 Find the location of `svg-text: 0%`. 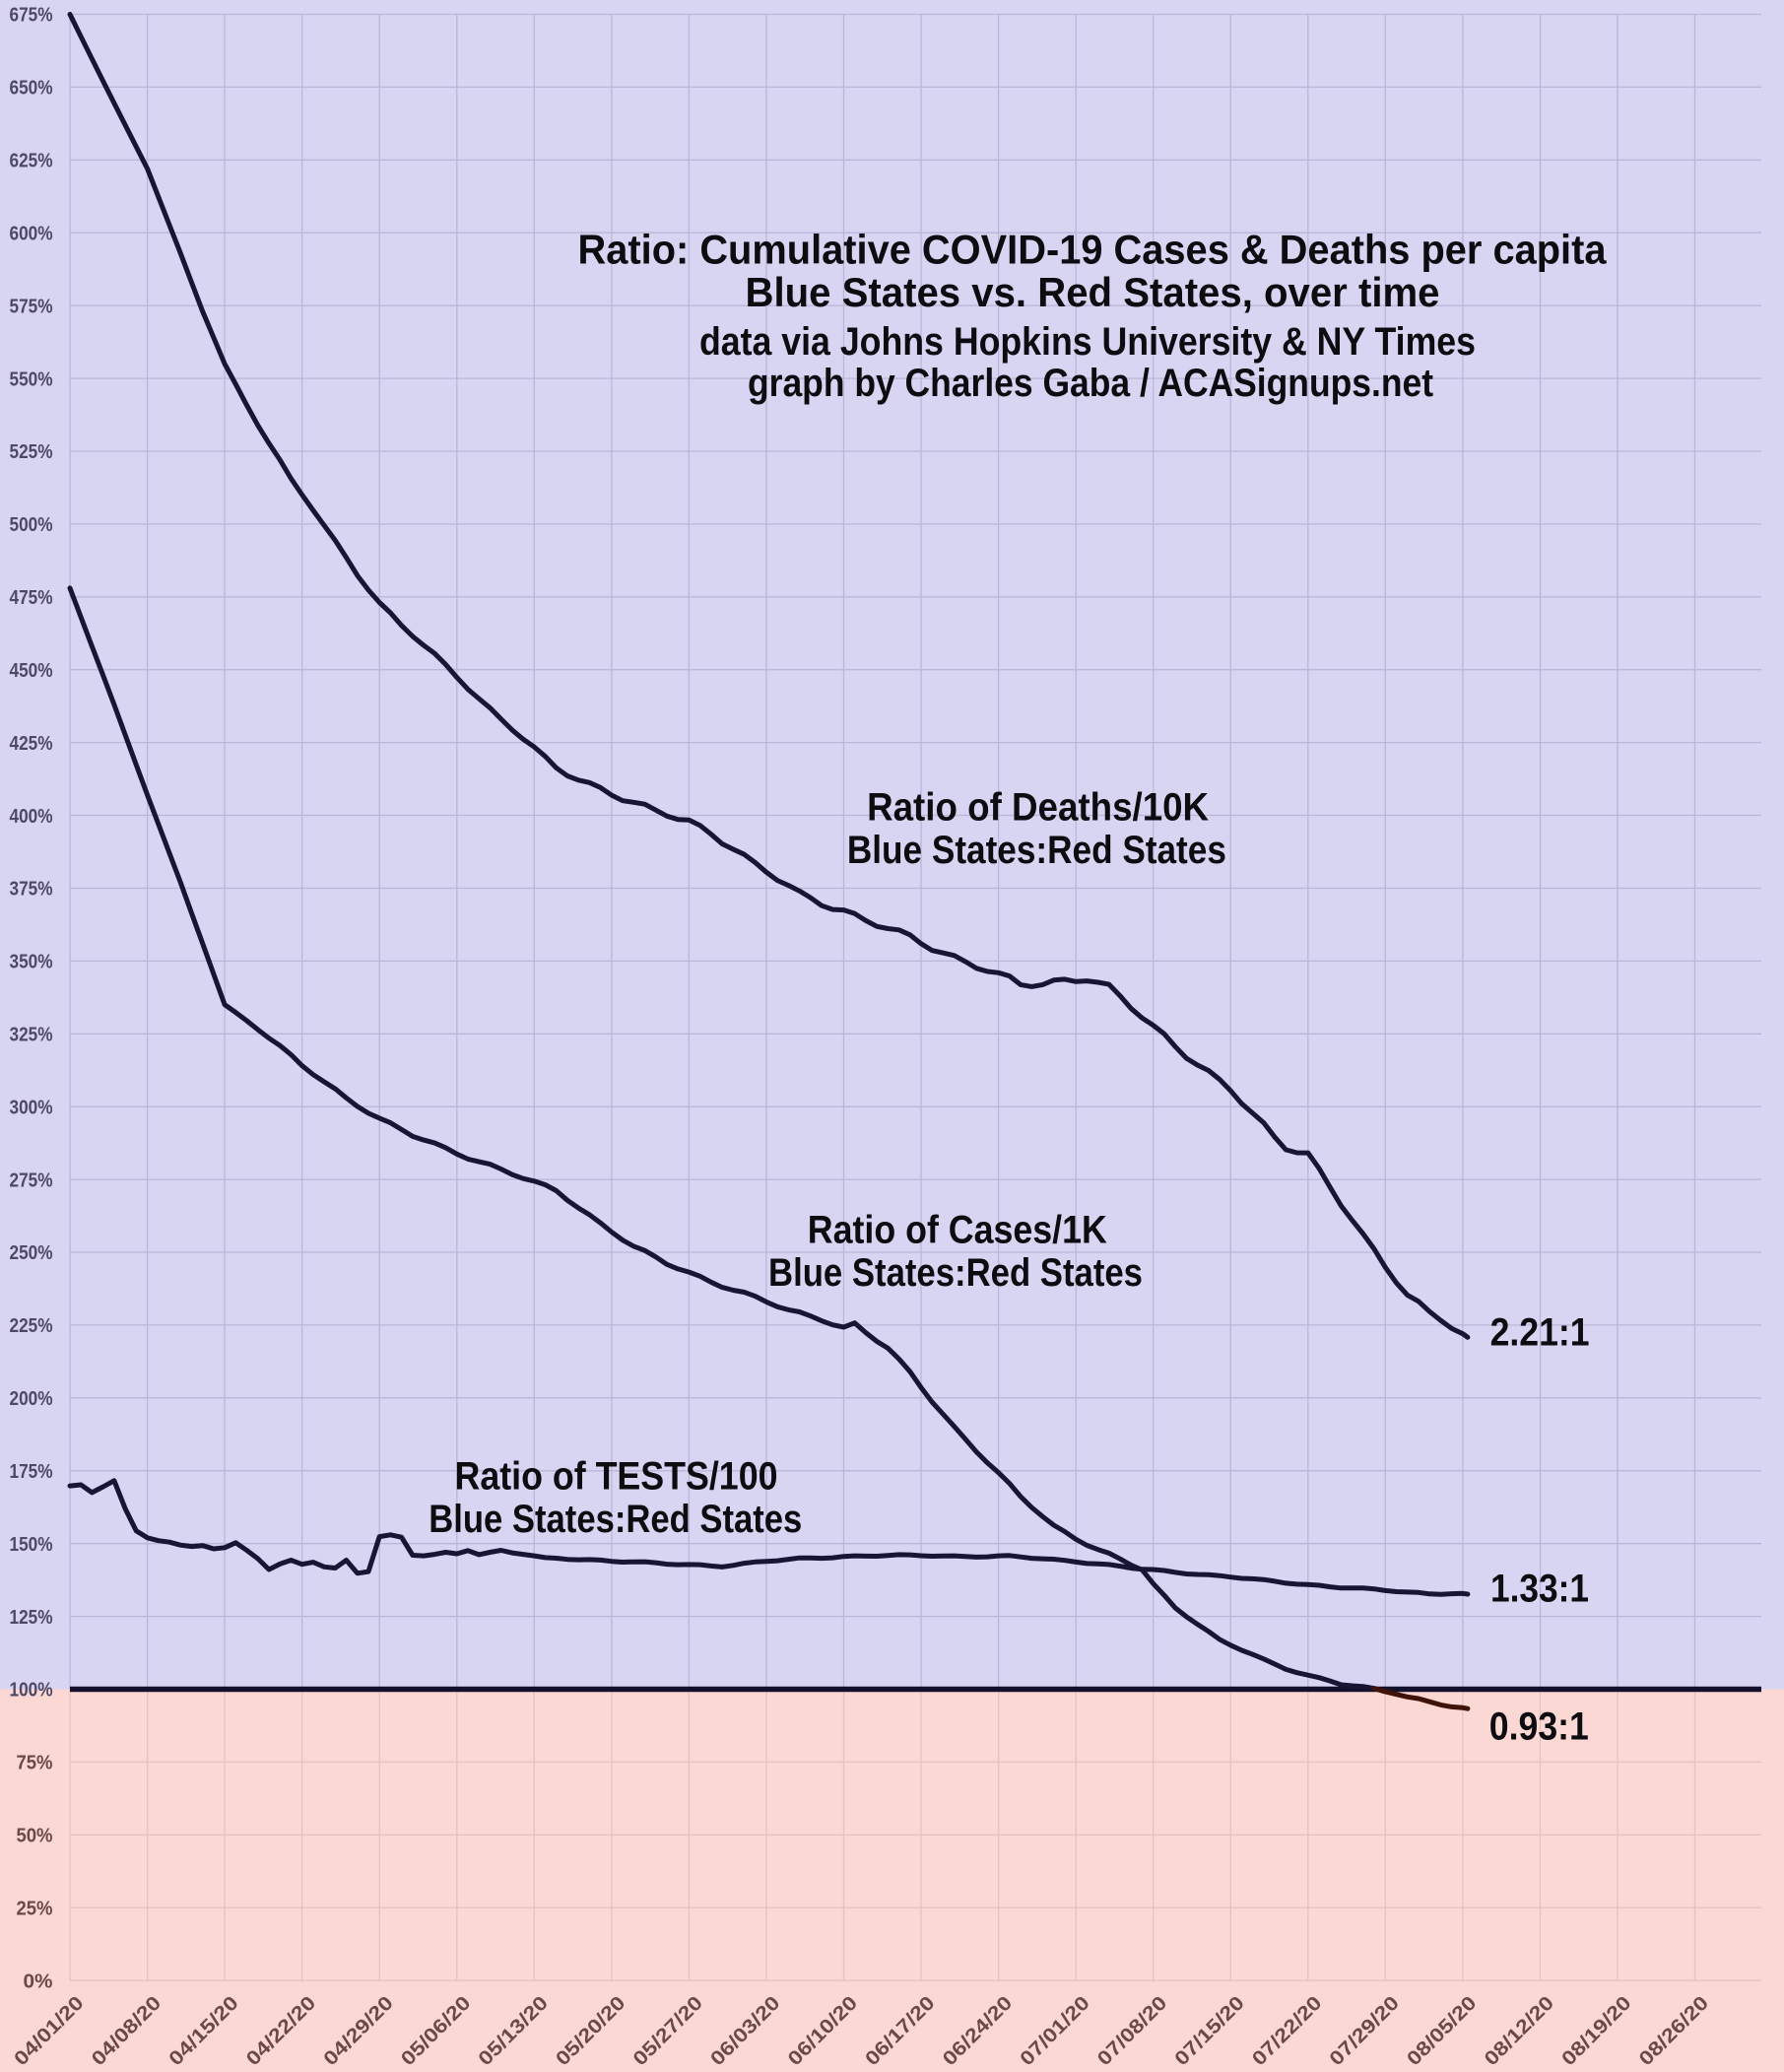

svg-text: 0% is located at coordinates (38, 1982).